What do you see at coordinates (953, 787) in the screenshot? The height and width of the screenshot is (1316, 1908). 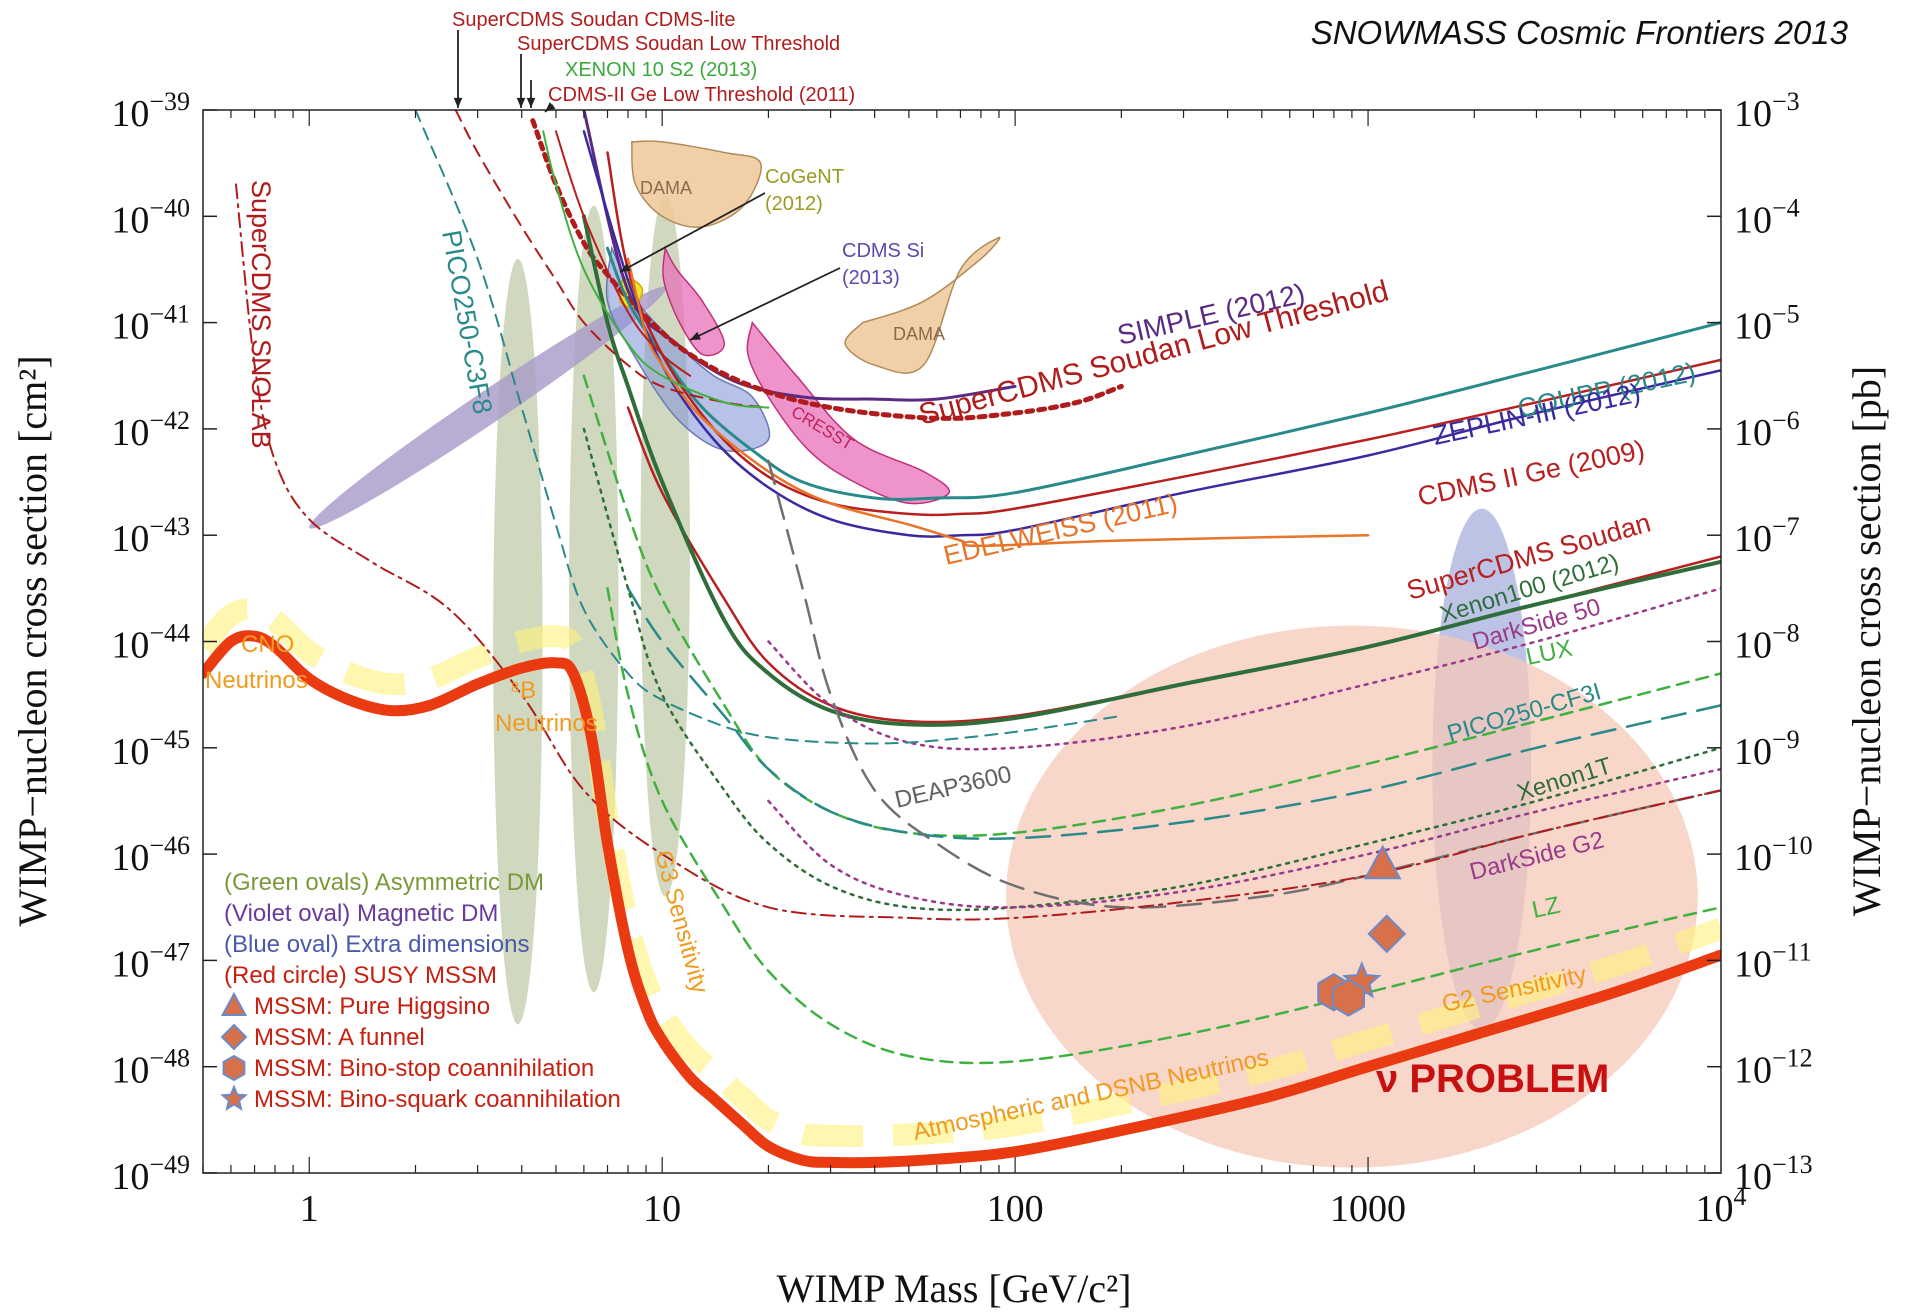 I see `annotation-deap3600: DEAP3600` at bounding box center [953, 787].